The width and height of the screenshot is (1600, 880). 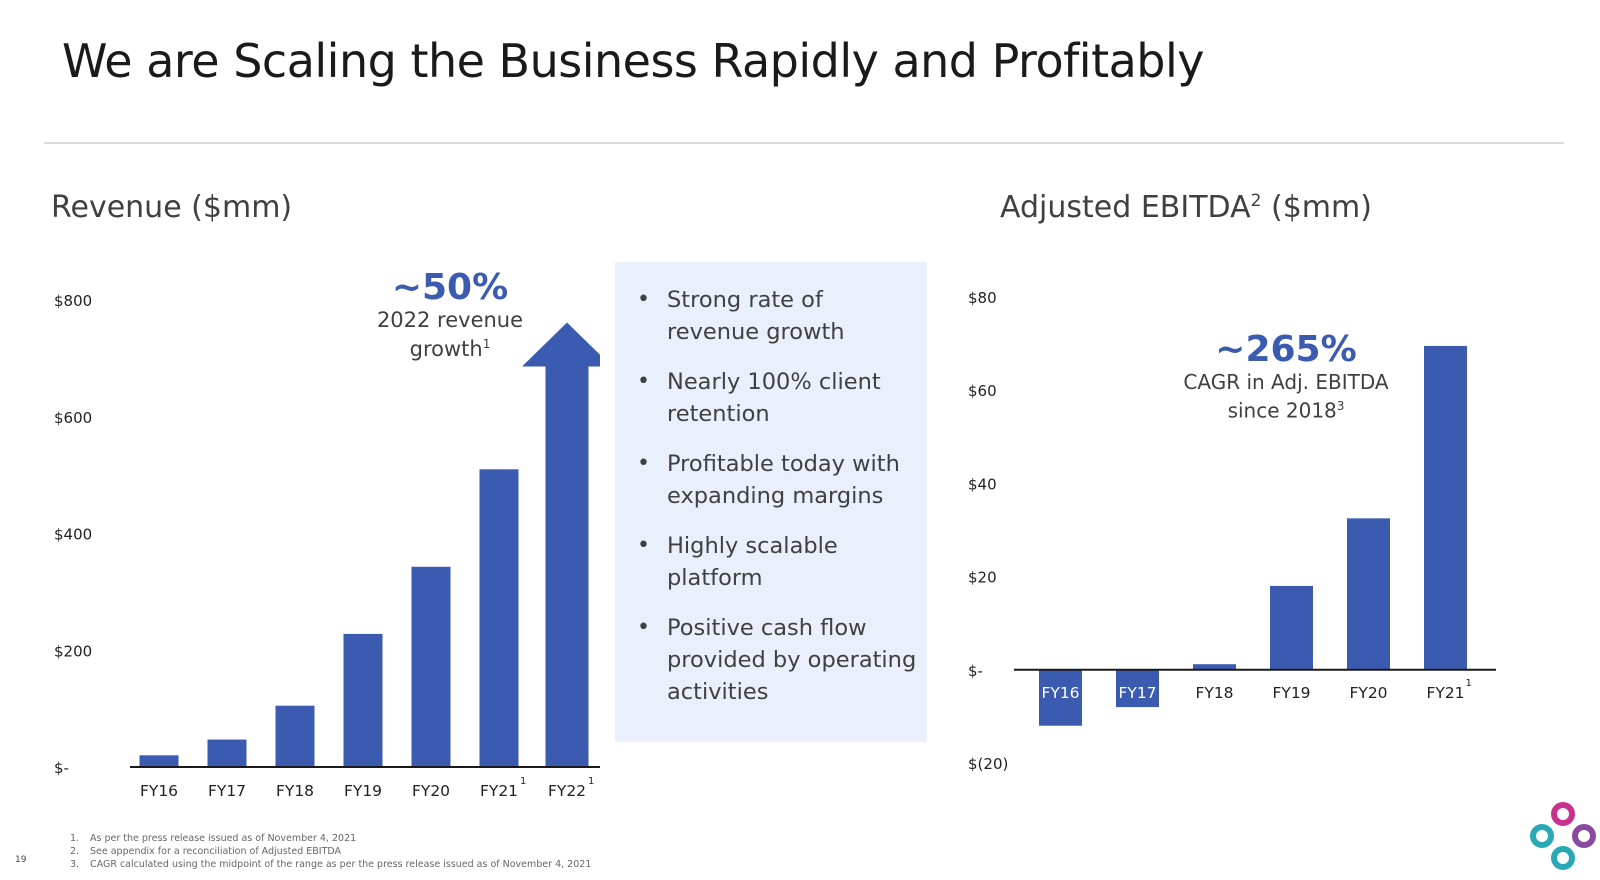 What do you see at coordinates (1563, 858) in the screenshot?
I see `logo-petal-bottom` at bounding box center [1563, 858].